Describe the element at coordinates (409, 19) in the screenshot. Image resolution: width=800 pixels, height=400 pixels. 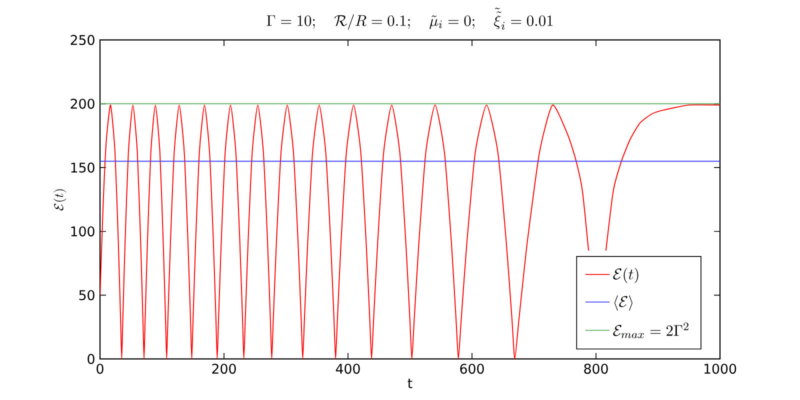
I see `chart-title: $\Gamma=10;\quad \mathcal{R}/R=0.1;\quad \tilde{\mu}_i=0;\quad \tilde{\tilde{\xi}}_i=0.01$` at that location.